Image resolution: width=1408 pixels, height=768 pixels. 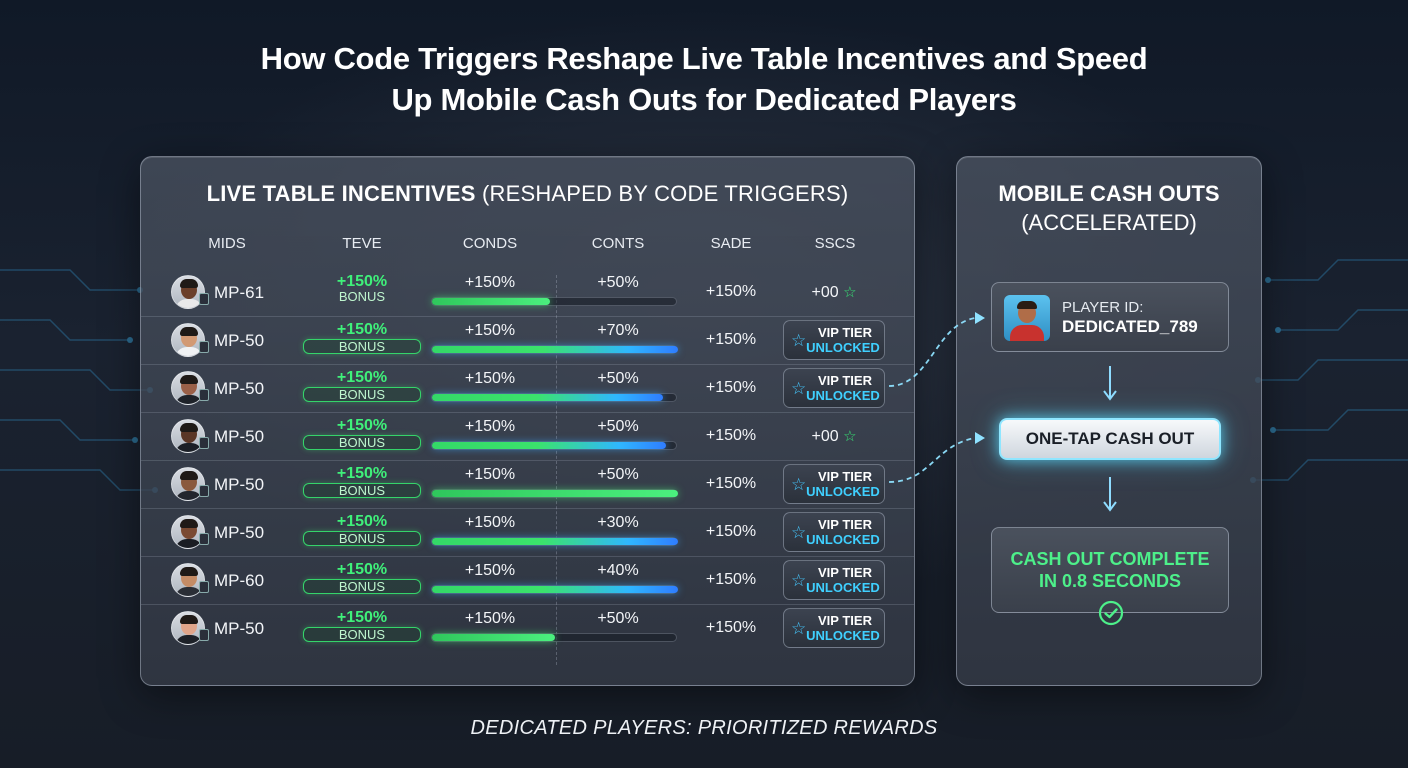 I want to click on column-header-sscs: SSCS, so click(x=835, y=243).